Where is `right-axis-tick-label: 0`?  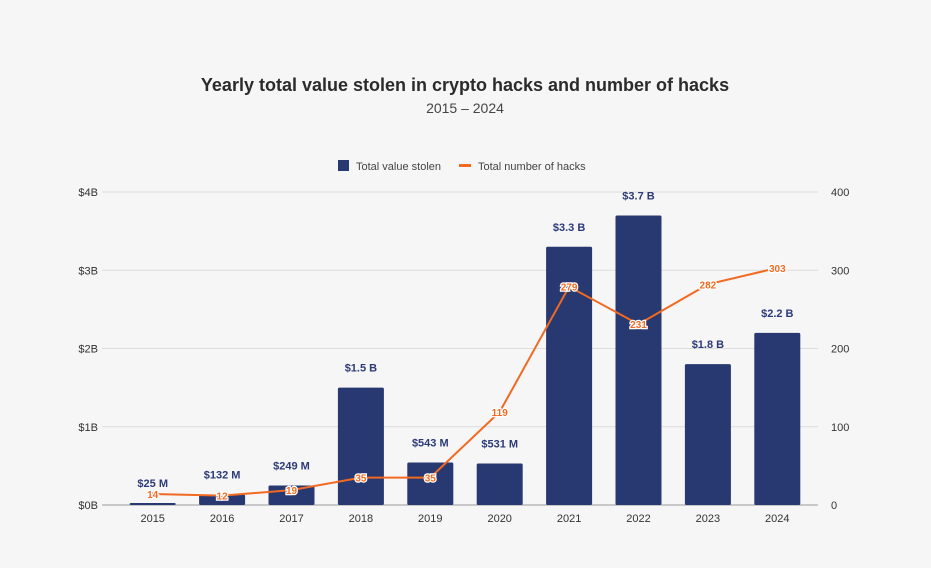
right-axis-tick-label: 0 is located at coordinates (834, 506).